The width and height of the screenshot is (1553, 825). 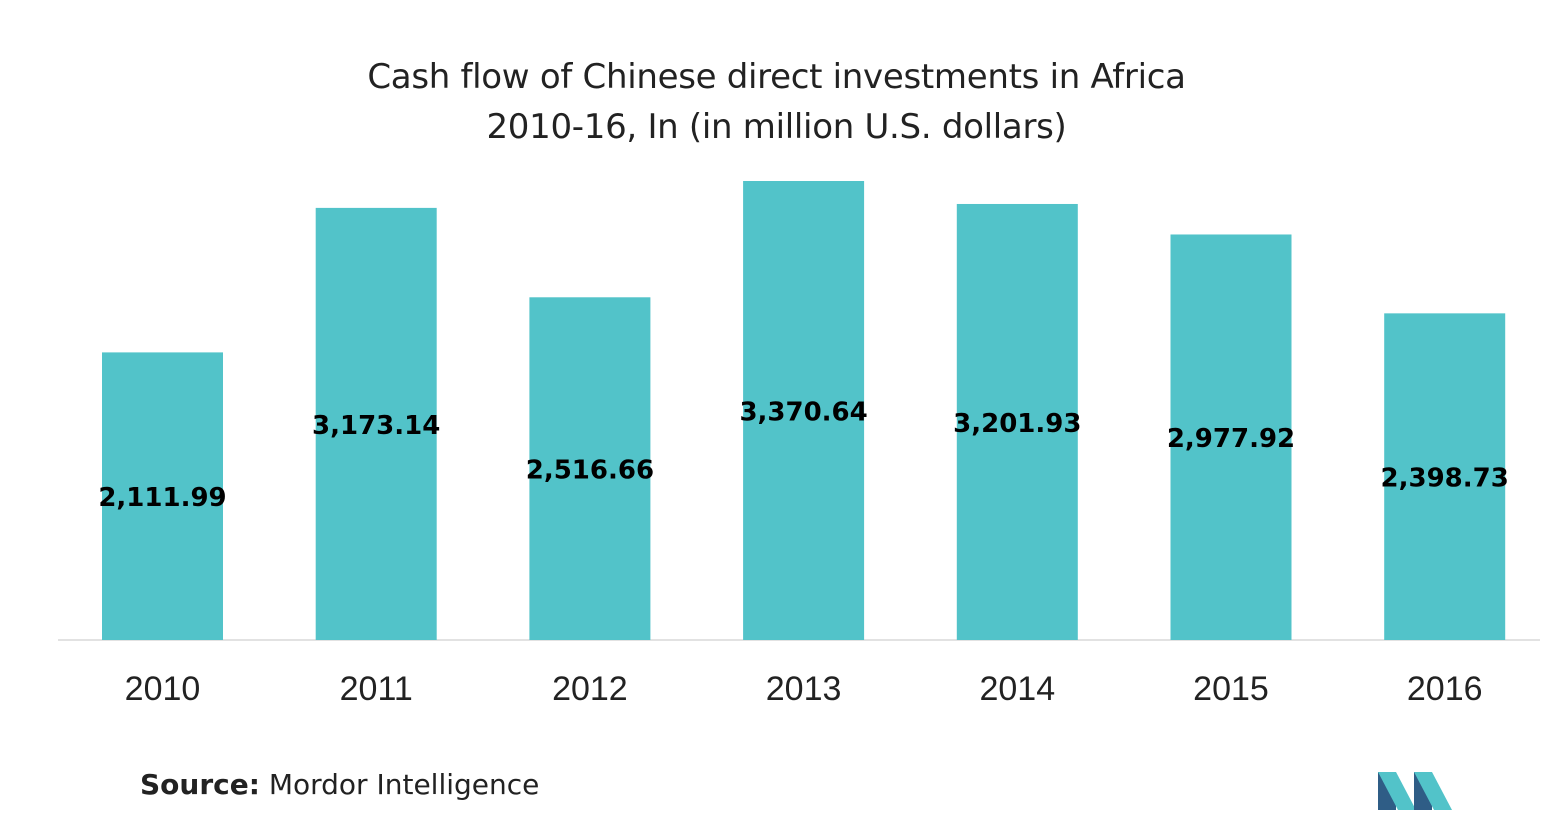 What do you see at coordinates (1231, 689) in the screenshot?
I see `x-tick-label-2015: 2015` at bounding box center [1231, 689].